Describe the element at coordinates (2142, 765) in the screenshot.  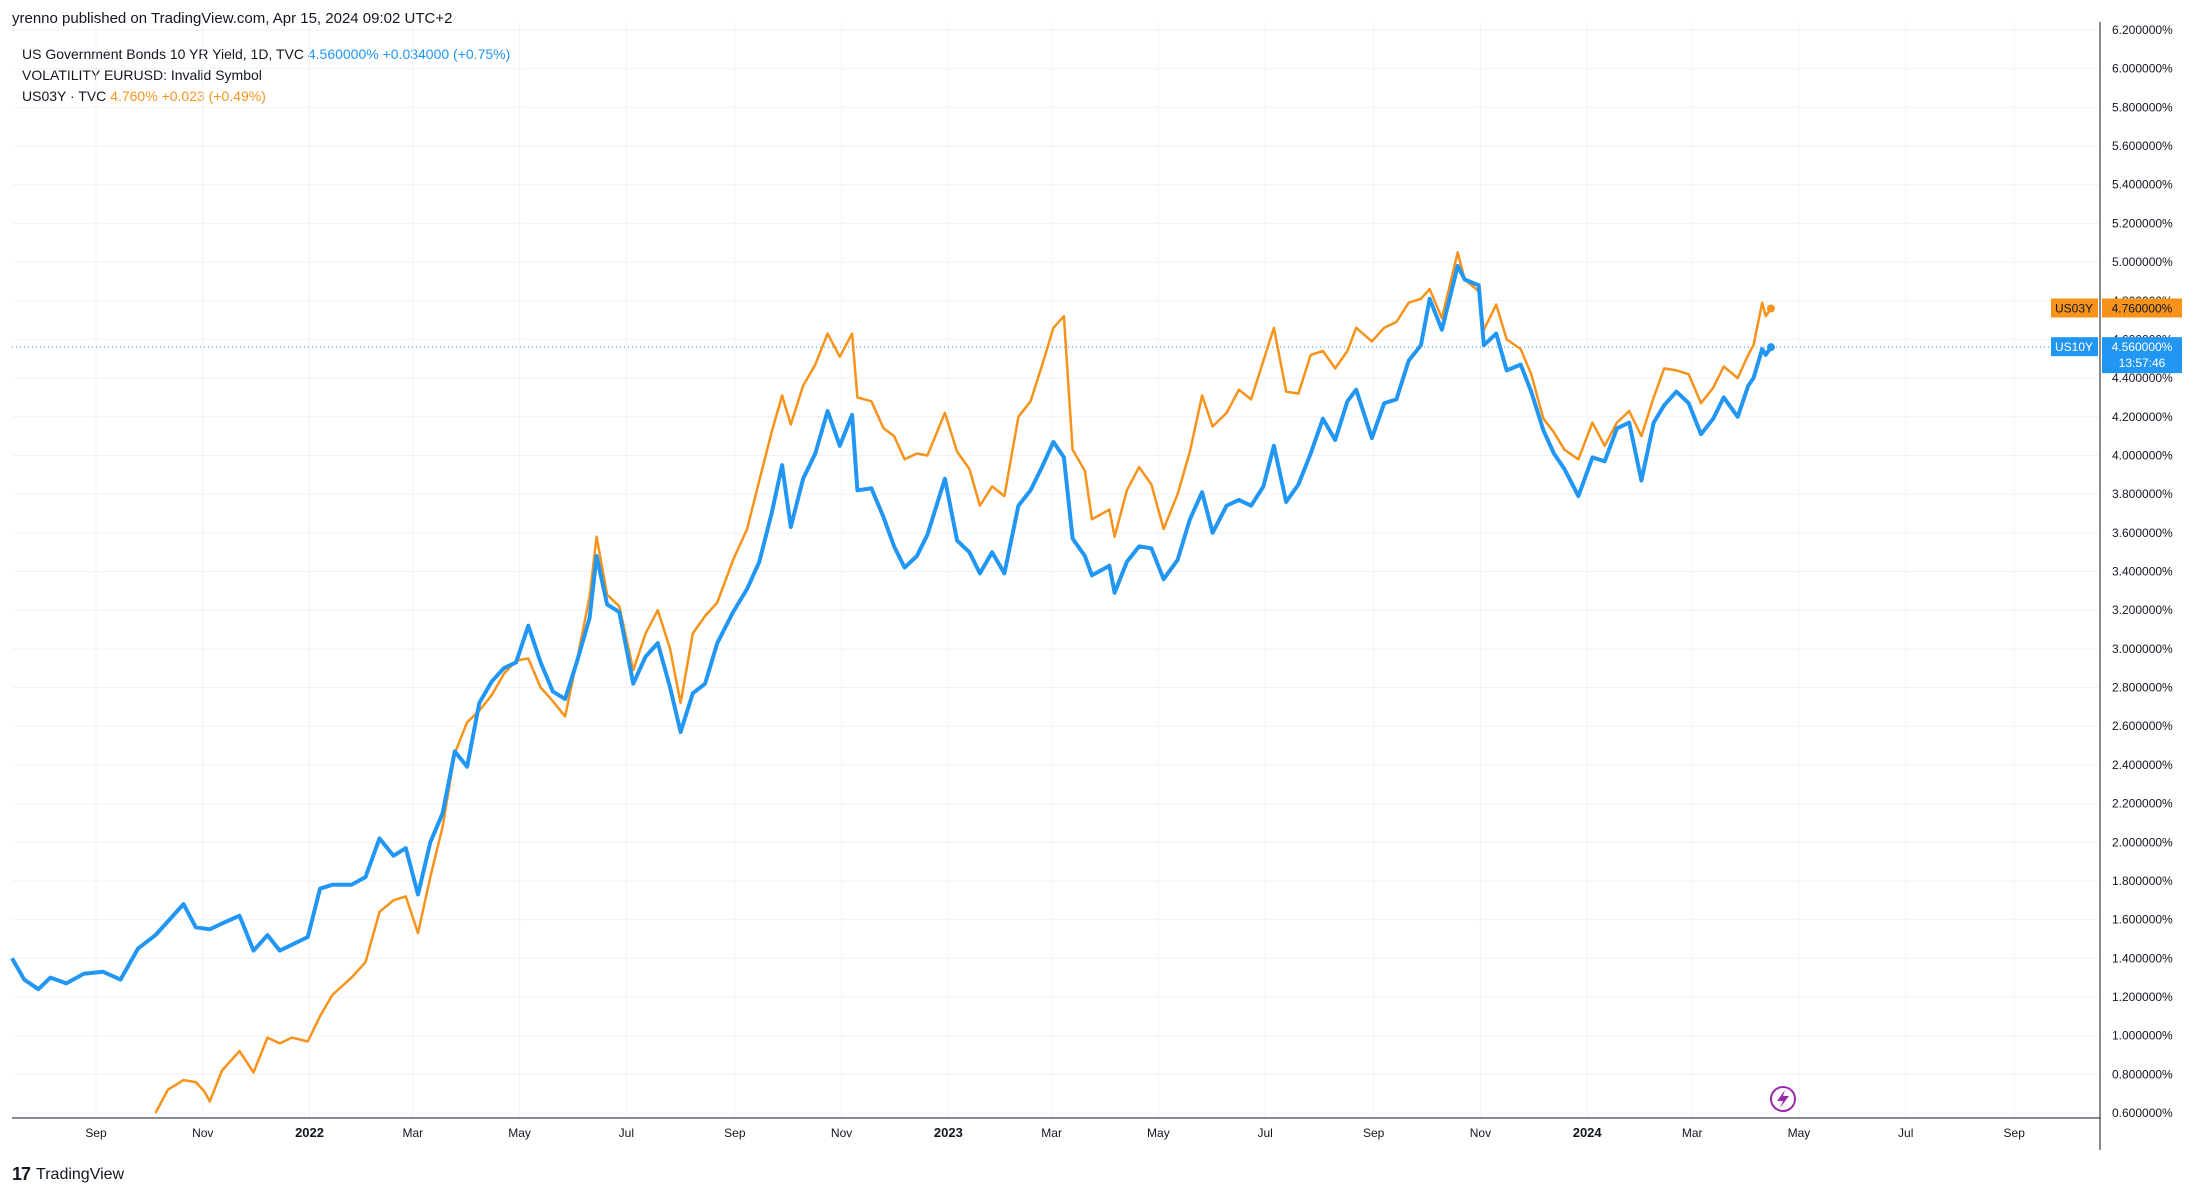
I see `y-tick-label: 2.400000%` at that location.